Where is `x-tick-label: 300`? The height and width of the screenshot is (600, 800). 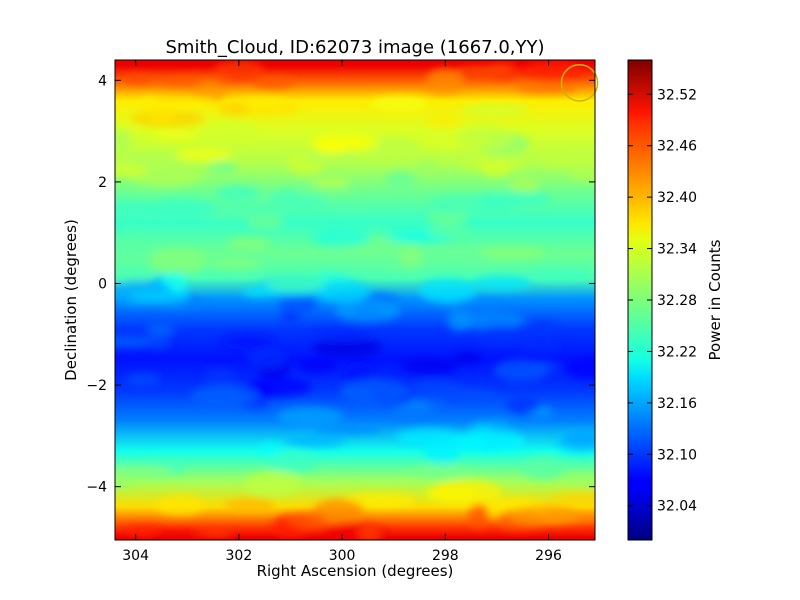 x-tick-label: 300 is located at coordinates (342, 556).